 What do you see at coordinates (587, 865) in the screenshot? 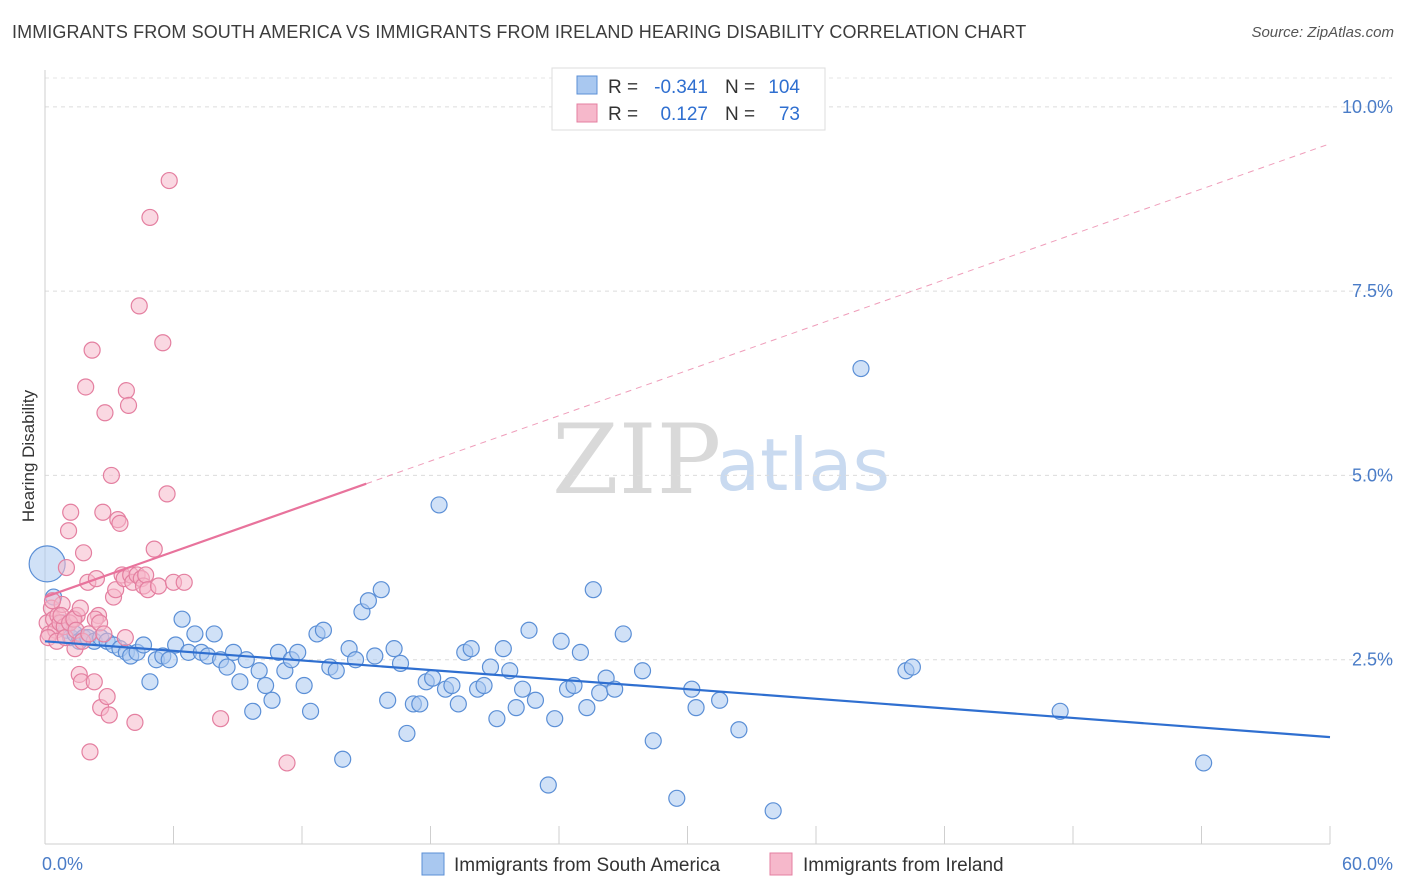
I see `legend-label-south-america: Immigrants from South America` at bounding box center [587, 865].